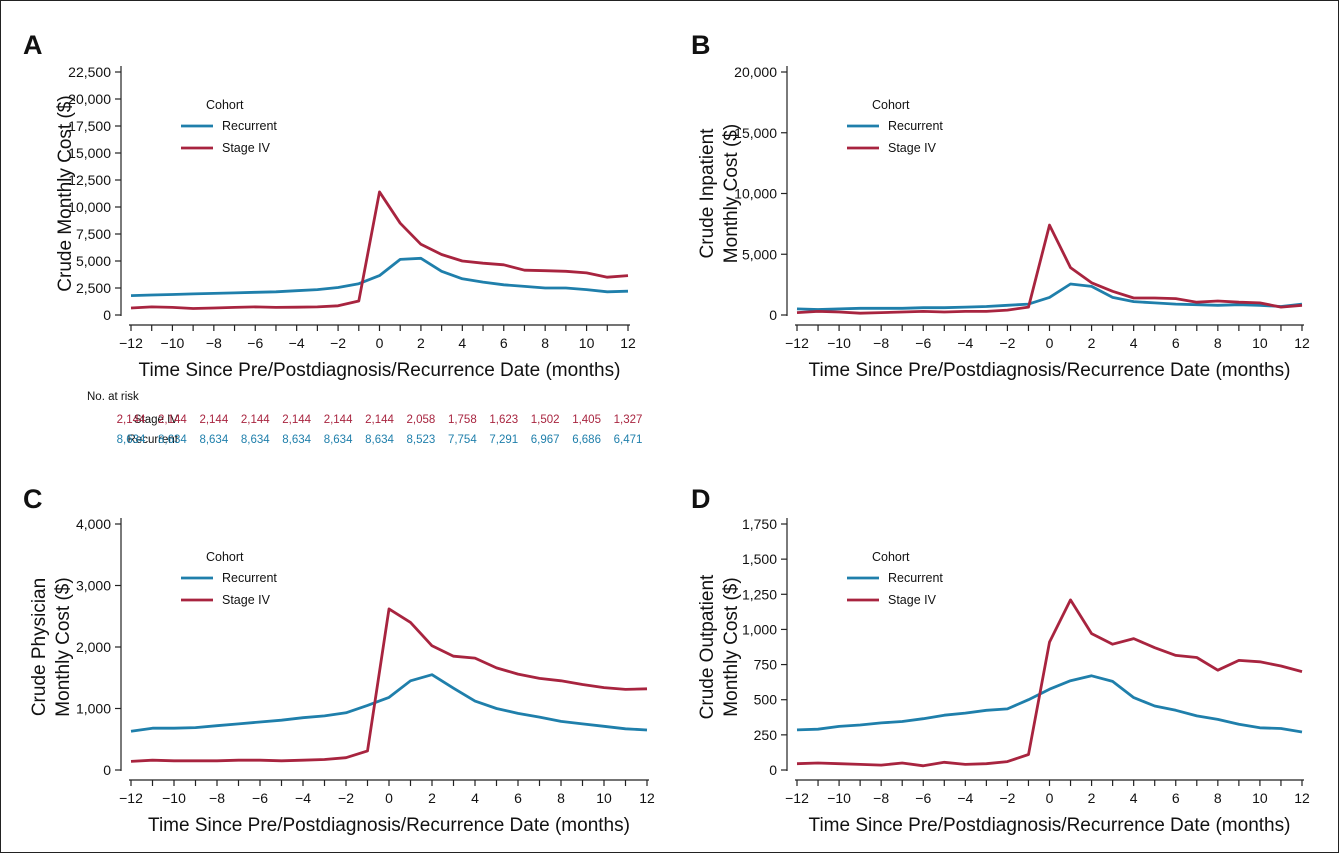 Image resolution: width=1339 pixels, height=853 pixels. I want to click on y-tick-label: 5,000, so click(93, 261).